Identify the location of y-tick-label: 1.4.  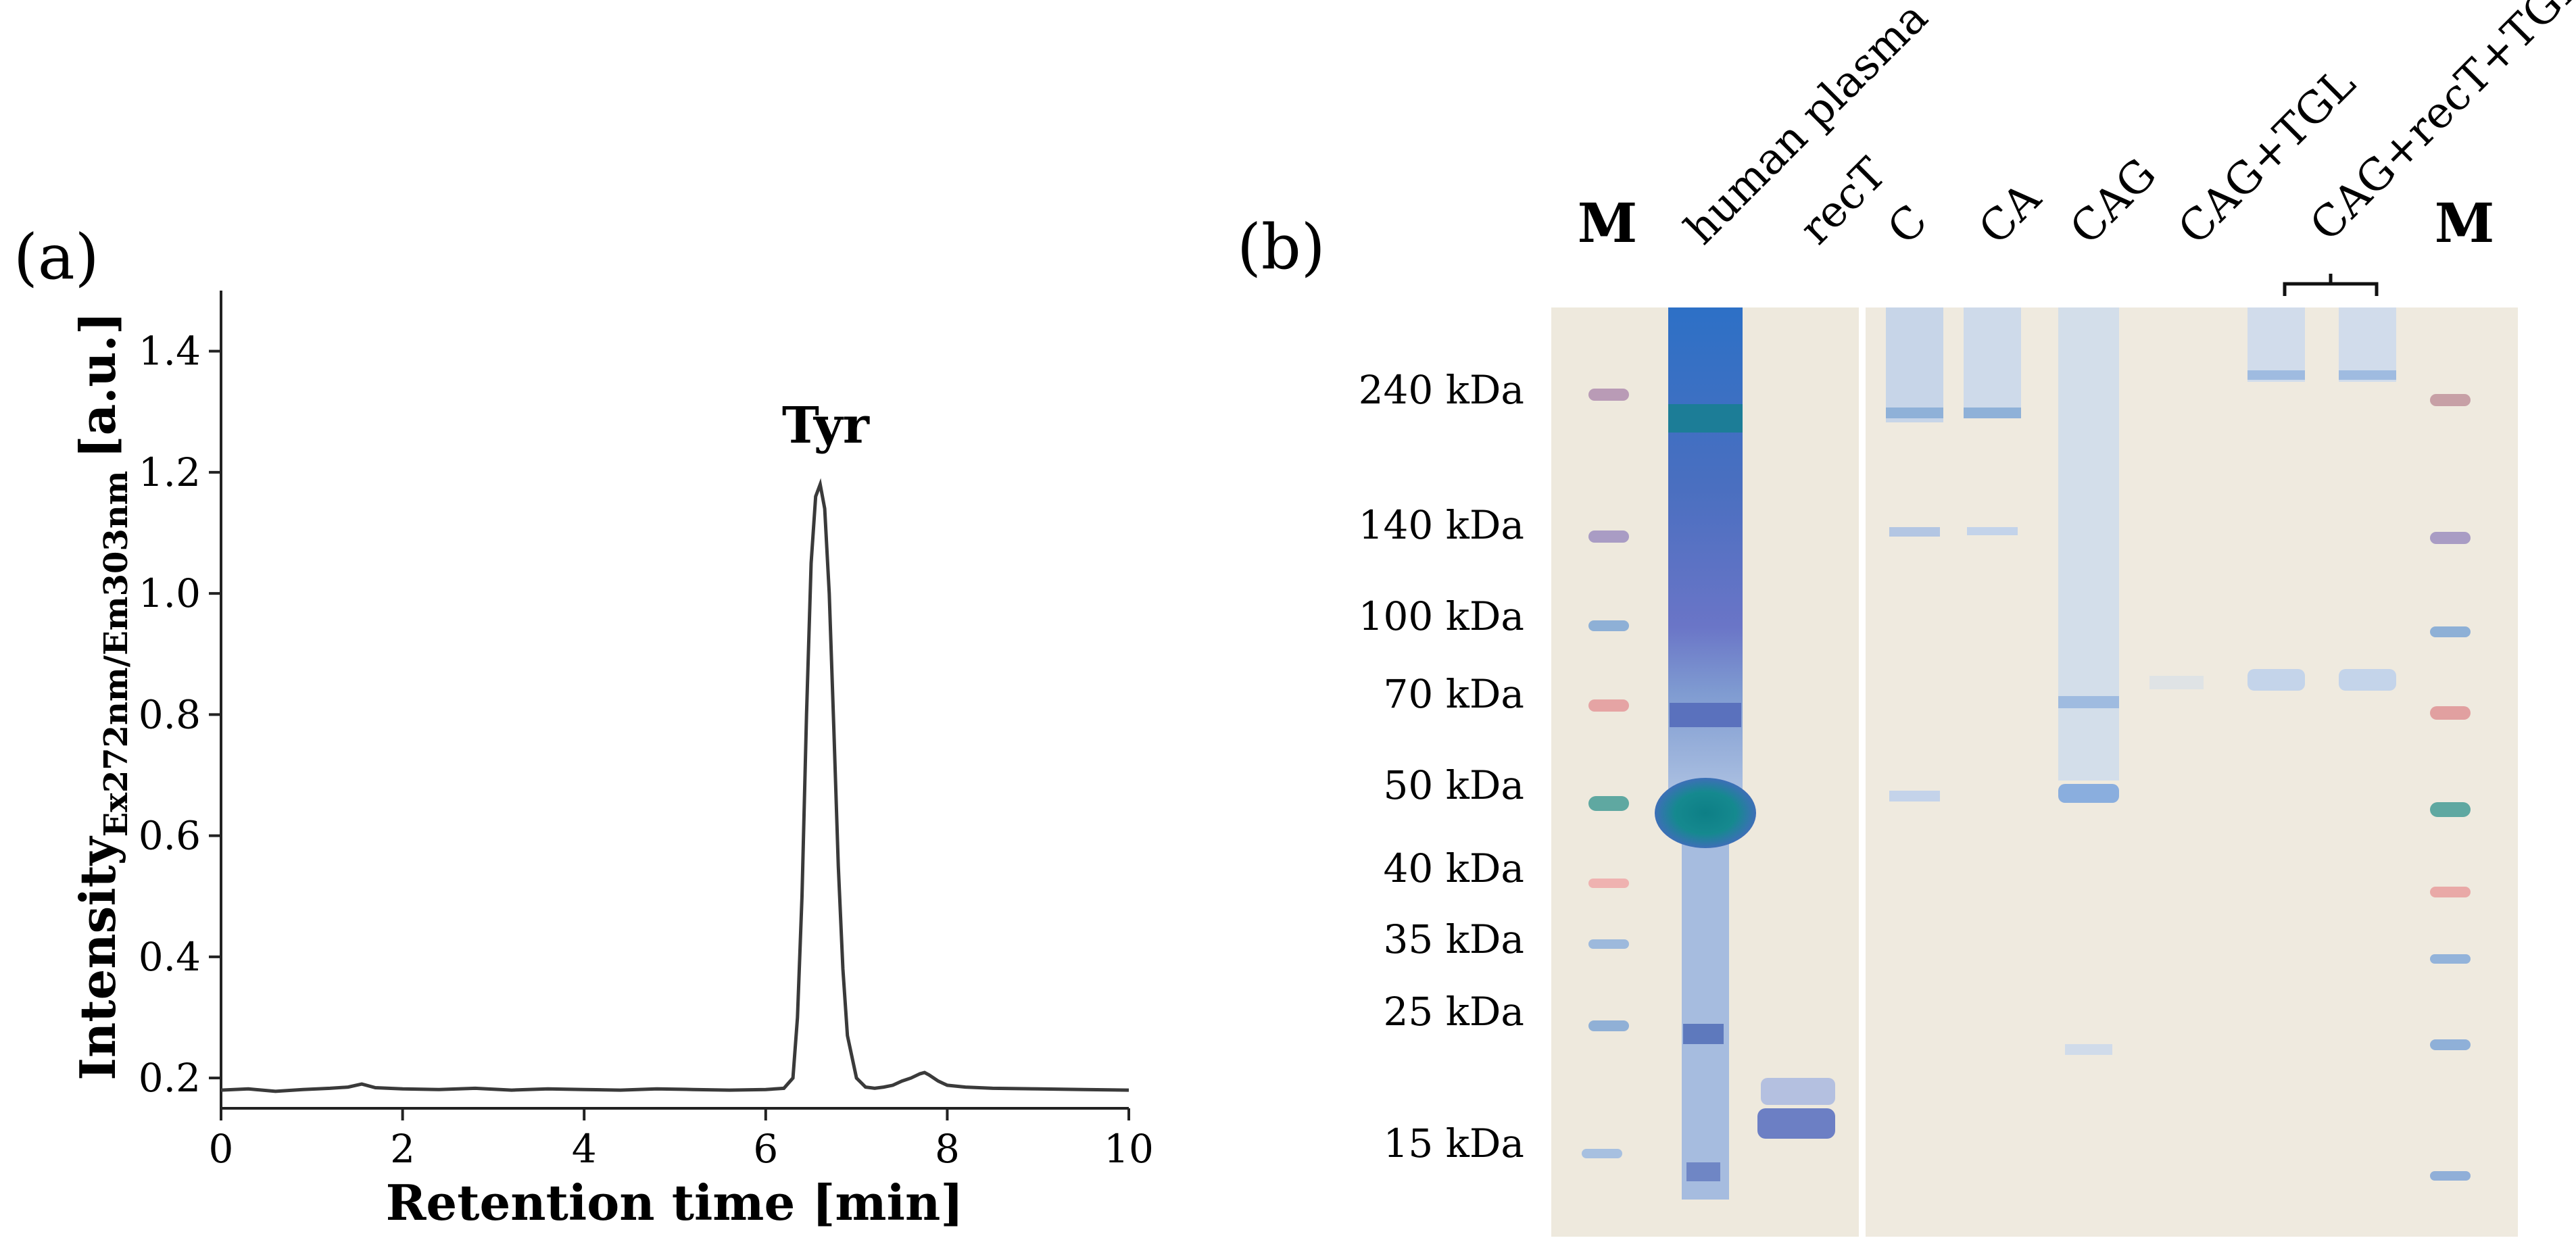
(170, 351).